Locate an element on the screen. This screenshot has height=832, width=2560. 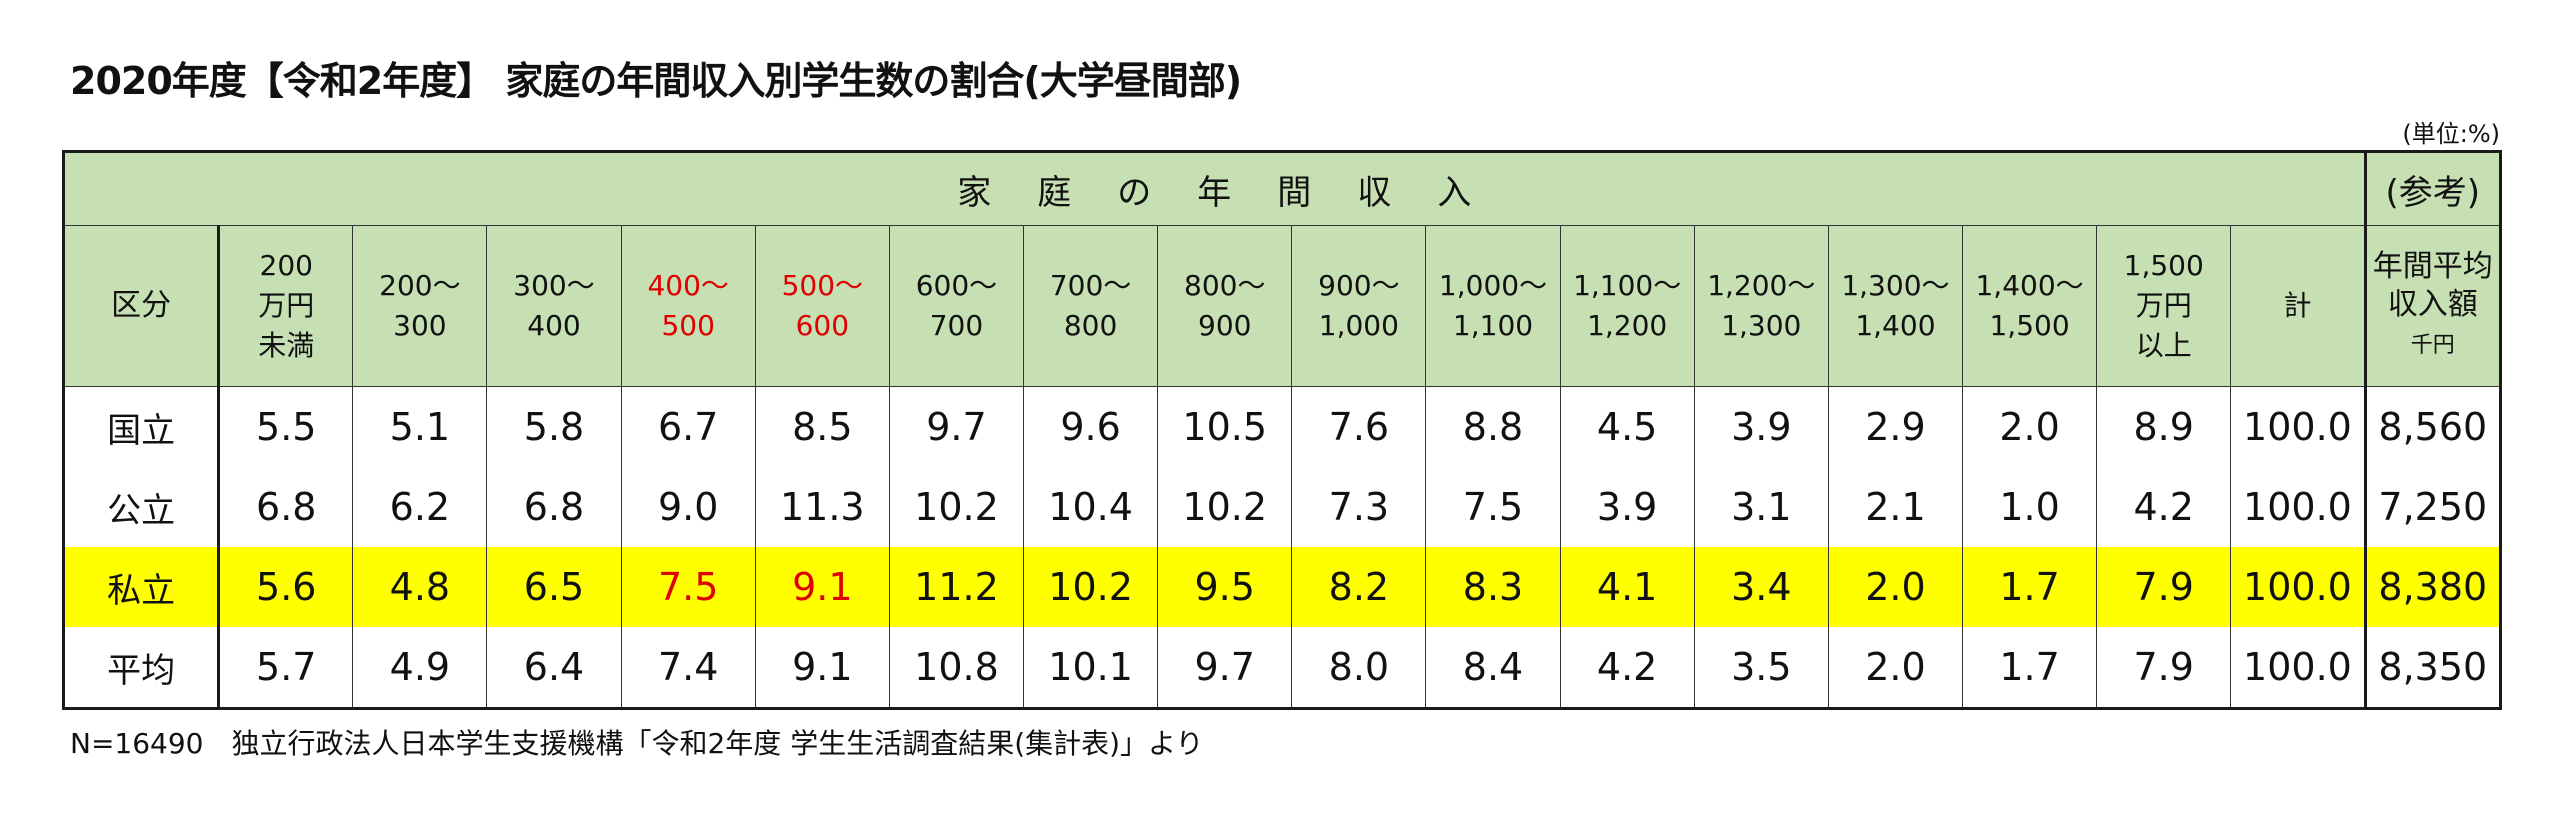
table-cell: 5.5 is located at coordinates (285, 426).